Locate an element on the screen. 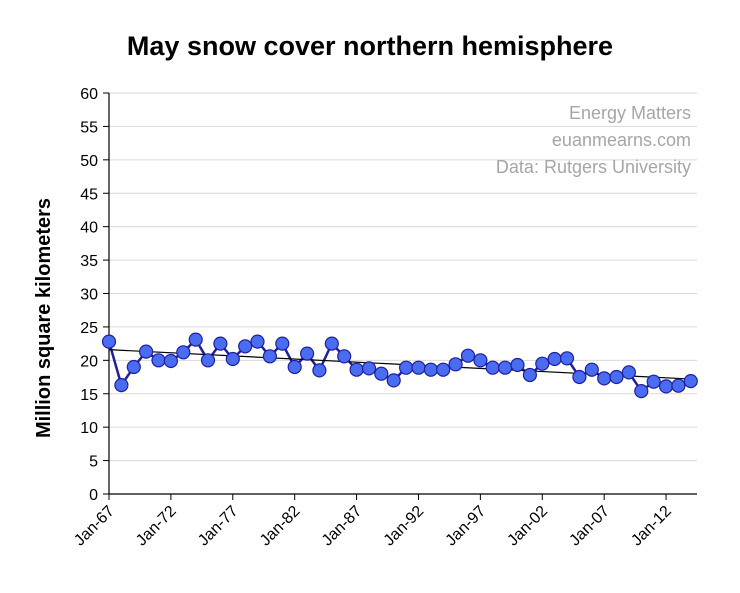  data-point-1976 is located at coordinates (220, 343).